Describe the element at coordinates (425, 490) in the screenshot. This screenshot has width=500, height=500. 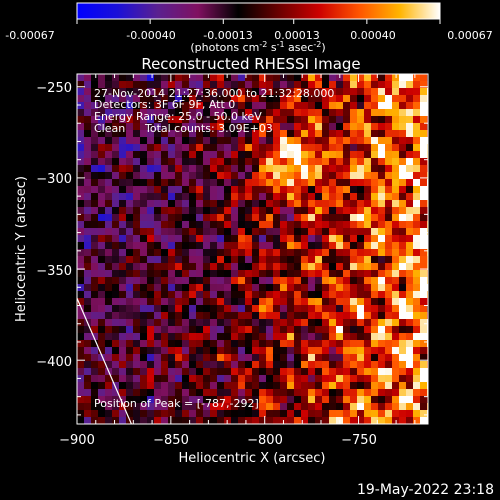
I see `footer-date: 19-May-2022 23:18` at that location.